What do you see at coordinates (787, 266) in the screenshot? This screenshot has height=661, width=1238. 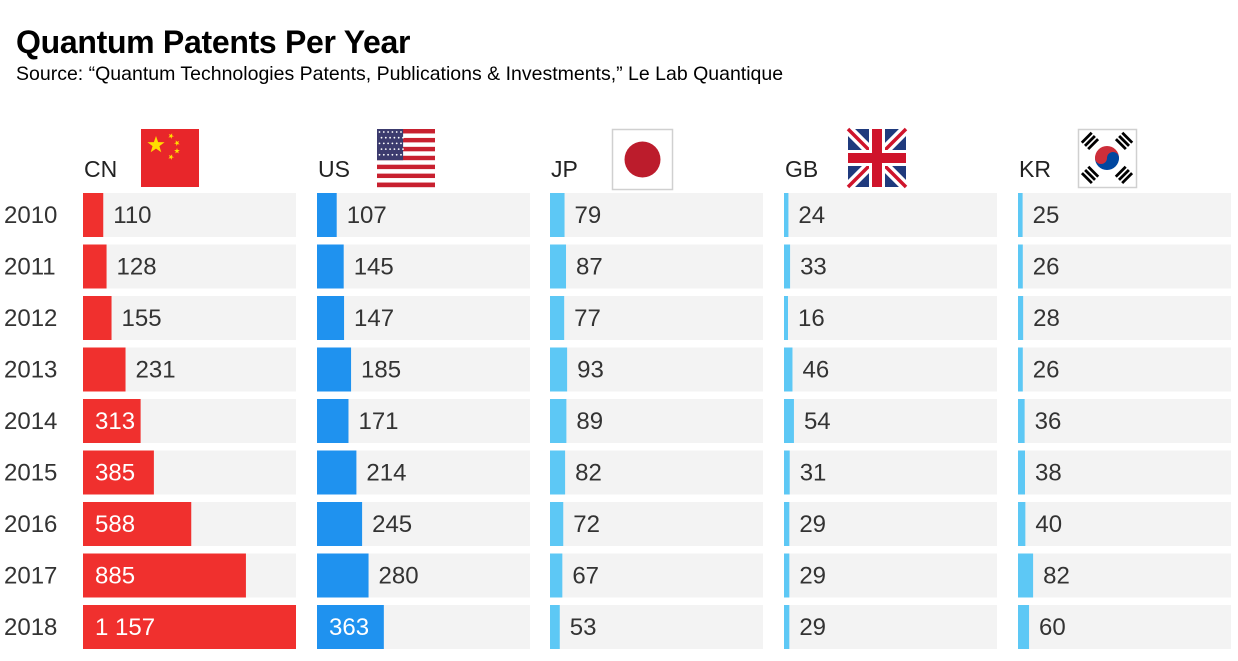 I see `bar-gb-2011` at bounding box center [787, 266].